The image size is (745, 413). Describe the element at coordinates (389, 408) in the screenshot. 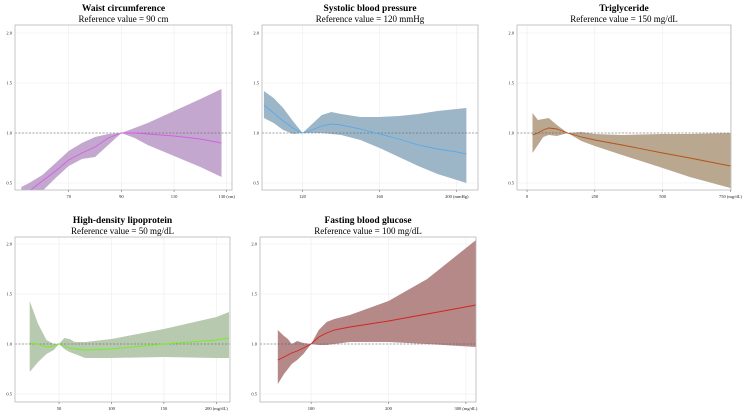

I see `x-tick-label: 200` at that location.